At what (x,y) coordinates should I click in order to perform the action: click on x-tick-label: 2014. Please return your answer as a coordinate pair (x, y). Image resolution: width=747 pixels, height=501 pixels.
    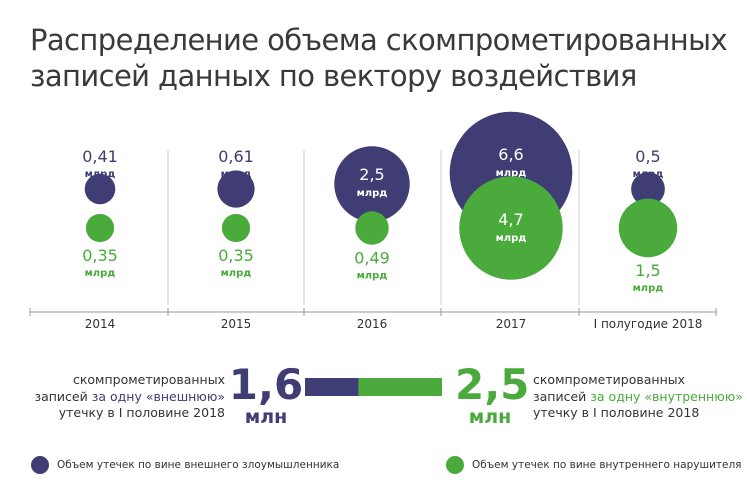
    Looking at the image, I should click on (100, 324).